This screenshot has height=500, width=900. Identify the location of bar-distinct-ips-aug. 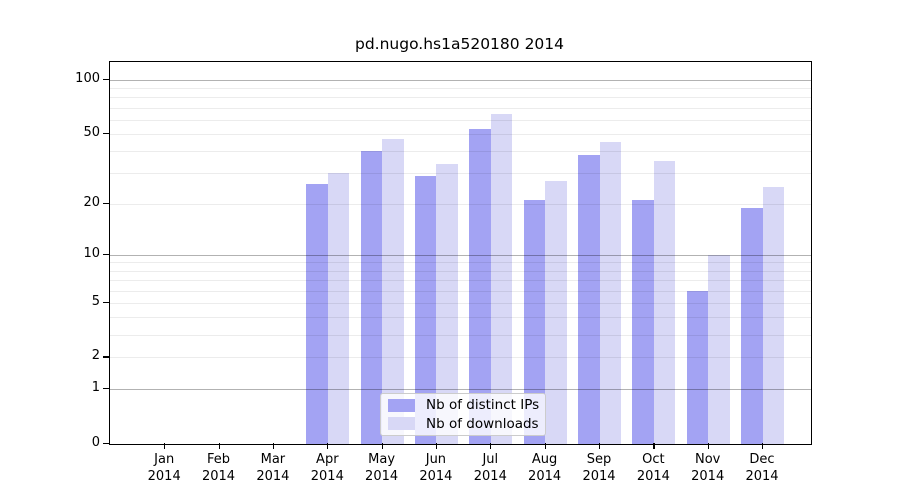
(534, 322).